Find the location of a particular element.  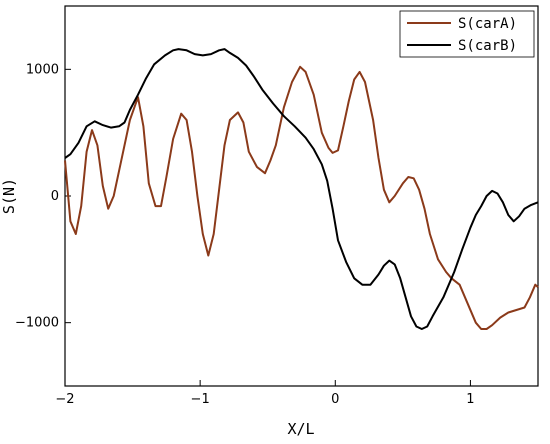

x-tick-label: −1 is located at coordinates (200, 399).